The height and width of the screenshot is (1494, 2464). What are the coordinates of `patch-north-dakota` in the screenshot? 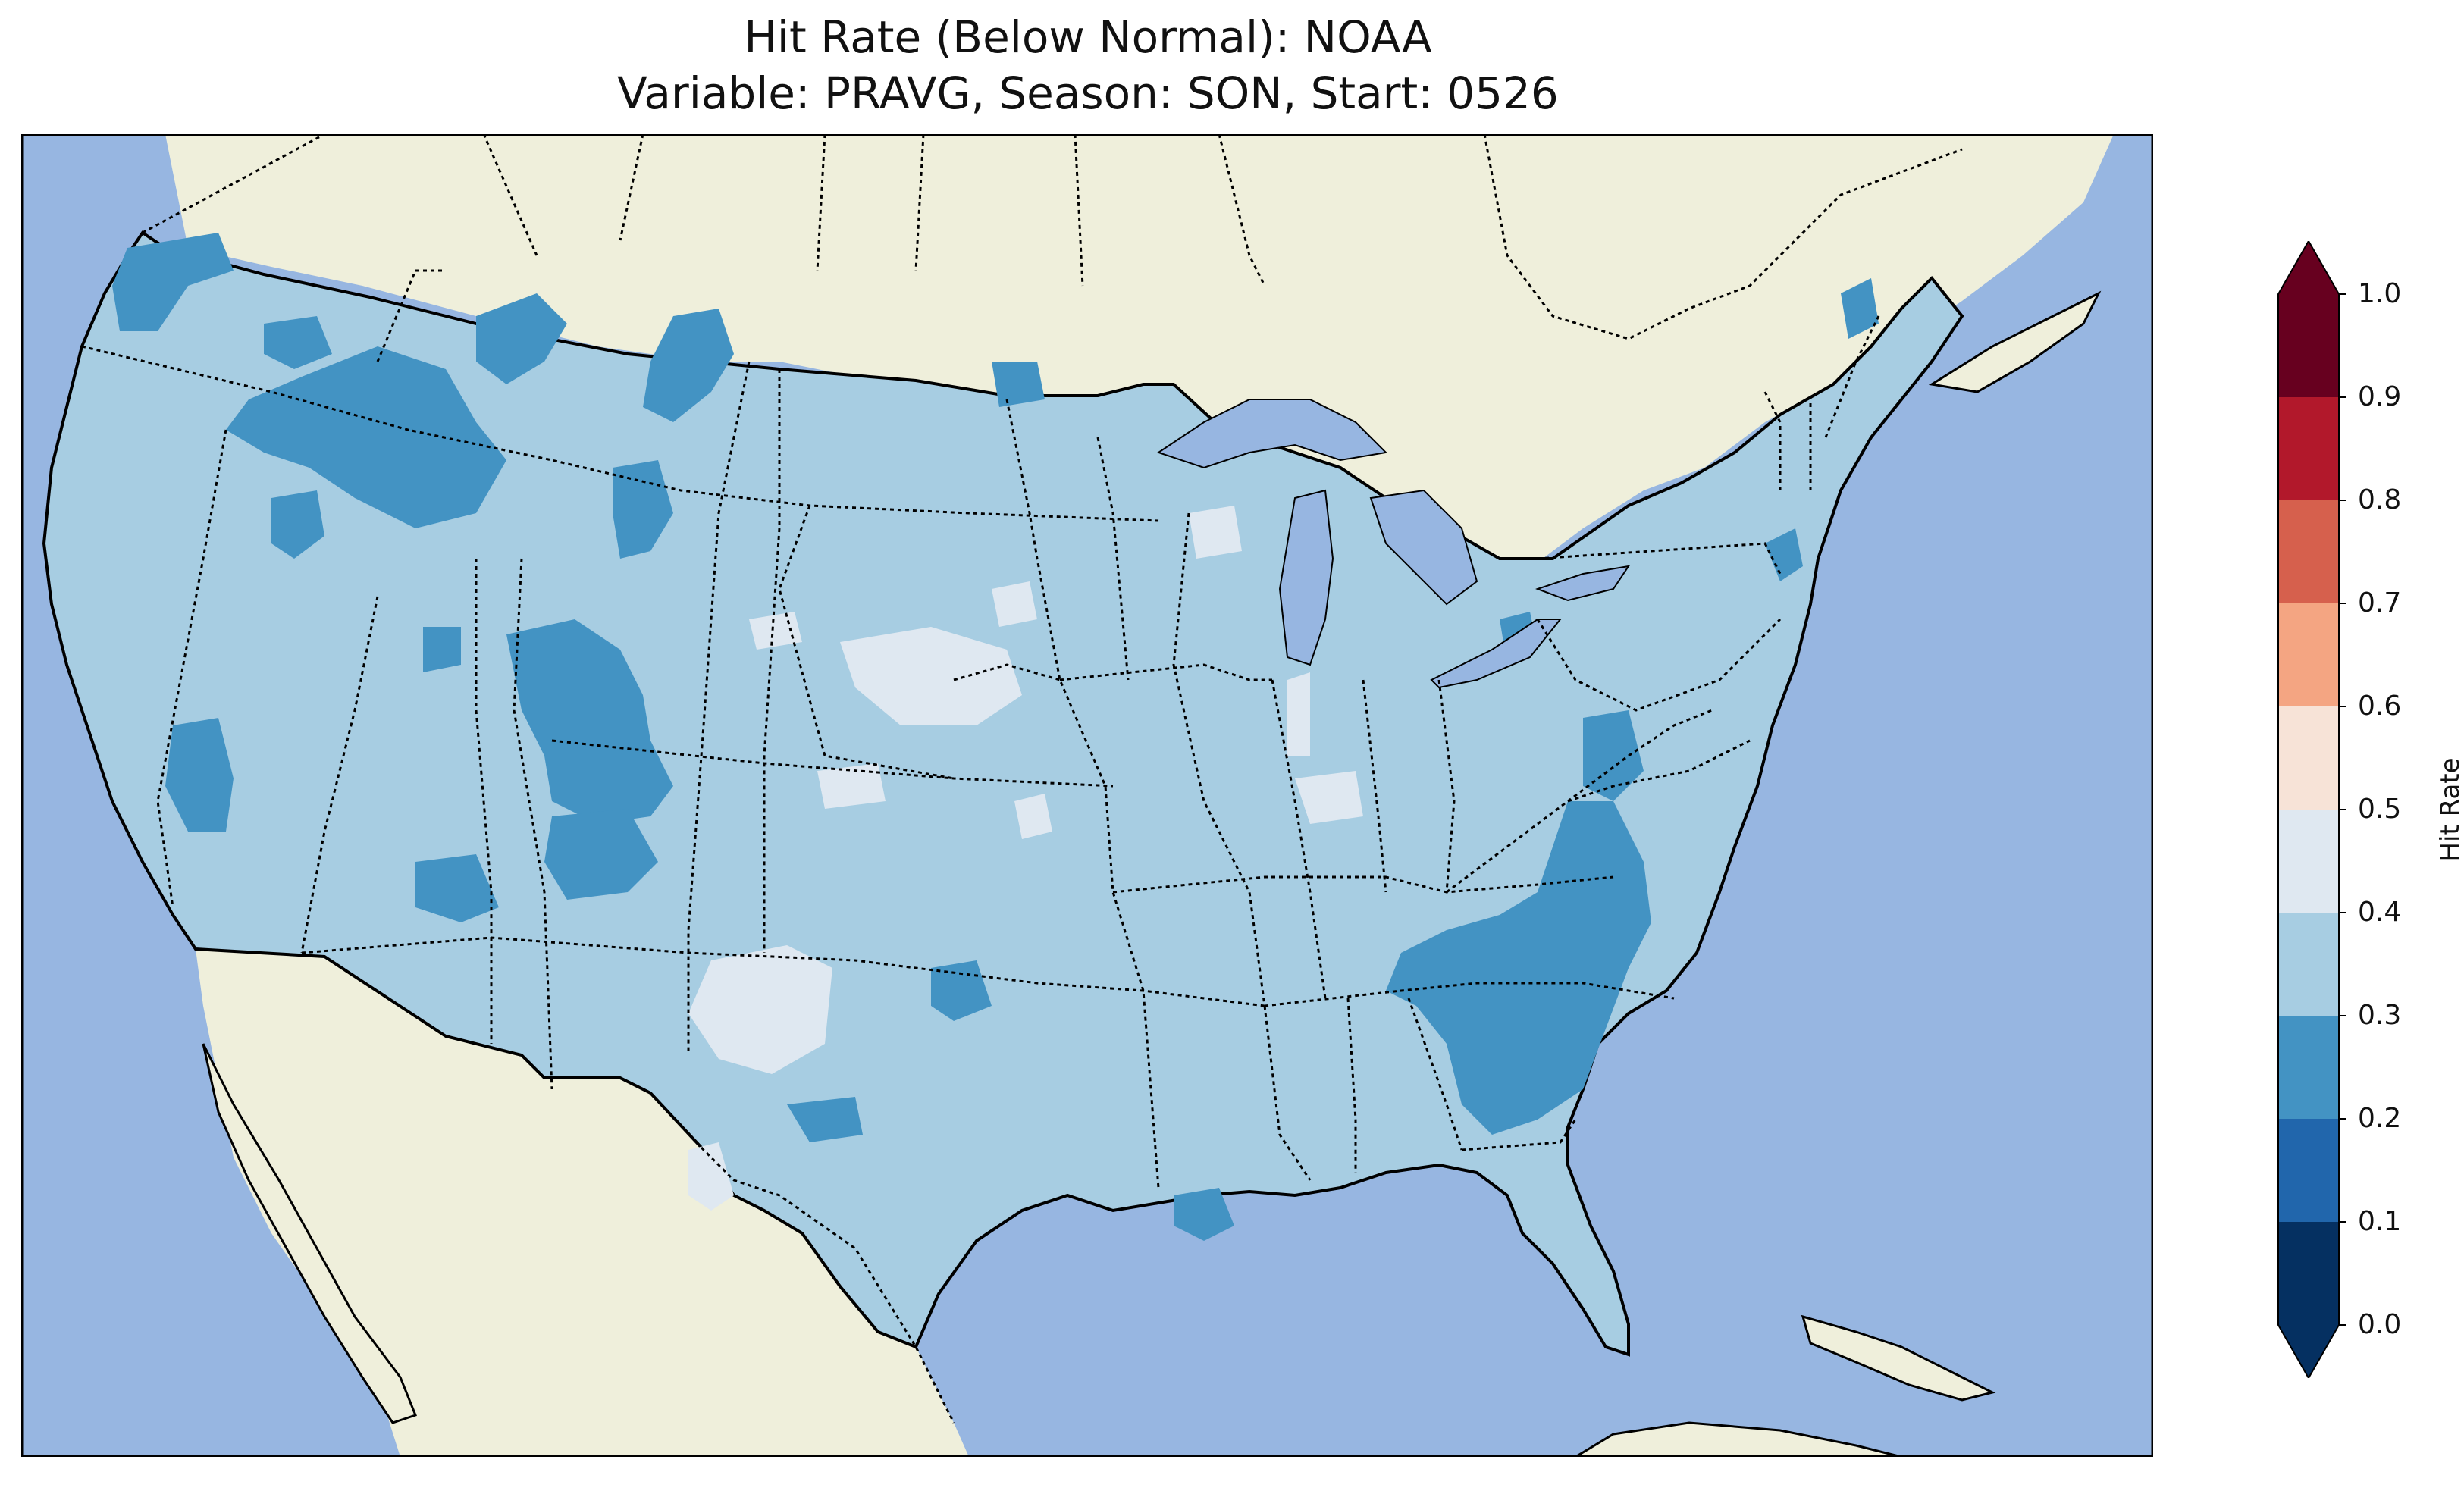 It's located at (1019, 384).